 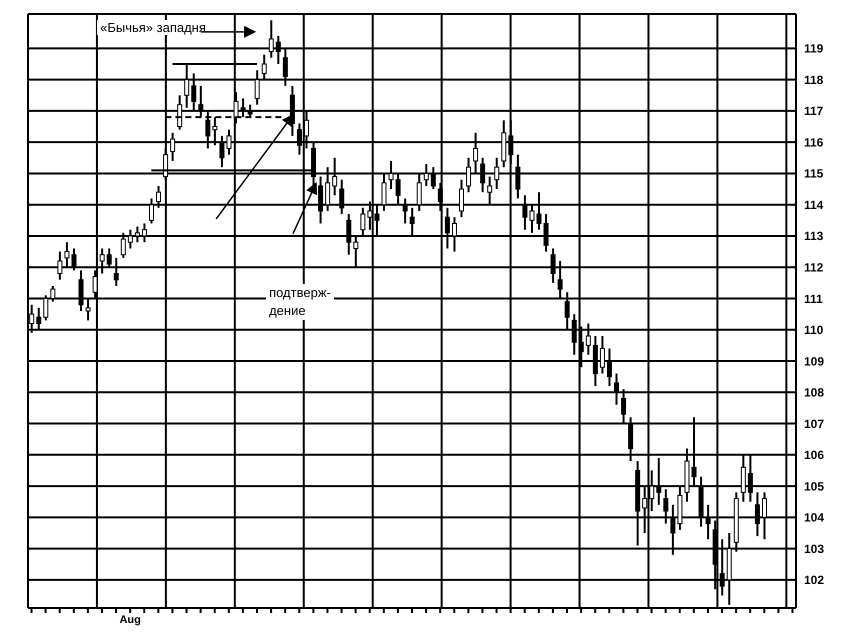 What do you see at coordinates (814, 299) in the screenshot?
I see `y-tick-label: 111` at bounding box center [814, 299].